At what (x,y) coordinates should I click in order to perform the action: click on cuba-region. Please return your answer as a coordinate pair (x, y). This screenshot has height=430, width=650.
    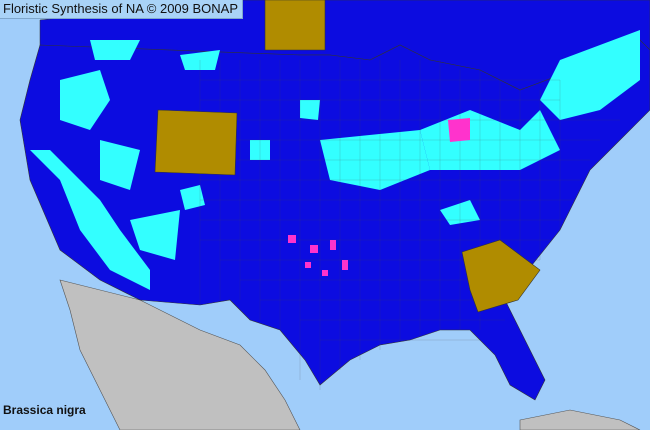
    Looking at the image, I should click on (580, 419).